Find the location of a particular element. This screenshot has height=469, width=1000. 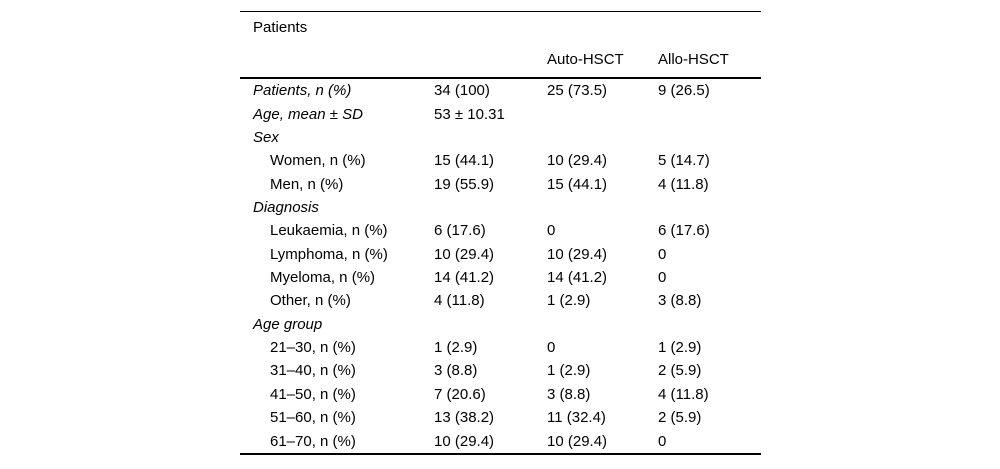

row-label: Diagnosis is located at coordinates (286, 207).